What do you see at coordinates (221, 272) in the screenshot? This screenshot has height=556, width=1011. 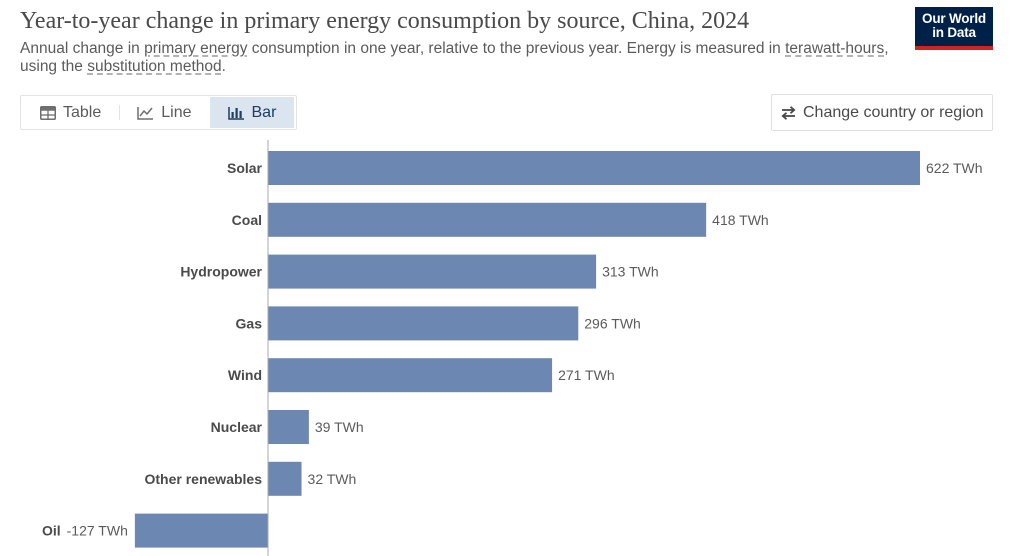 I see `category-label-hydropower: Hydropower` at bounding box center [221, 272].